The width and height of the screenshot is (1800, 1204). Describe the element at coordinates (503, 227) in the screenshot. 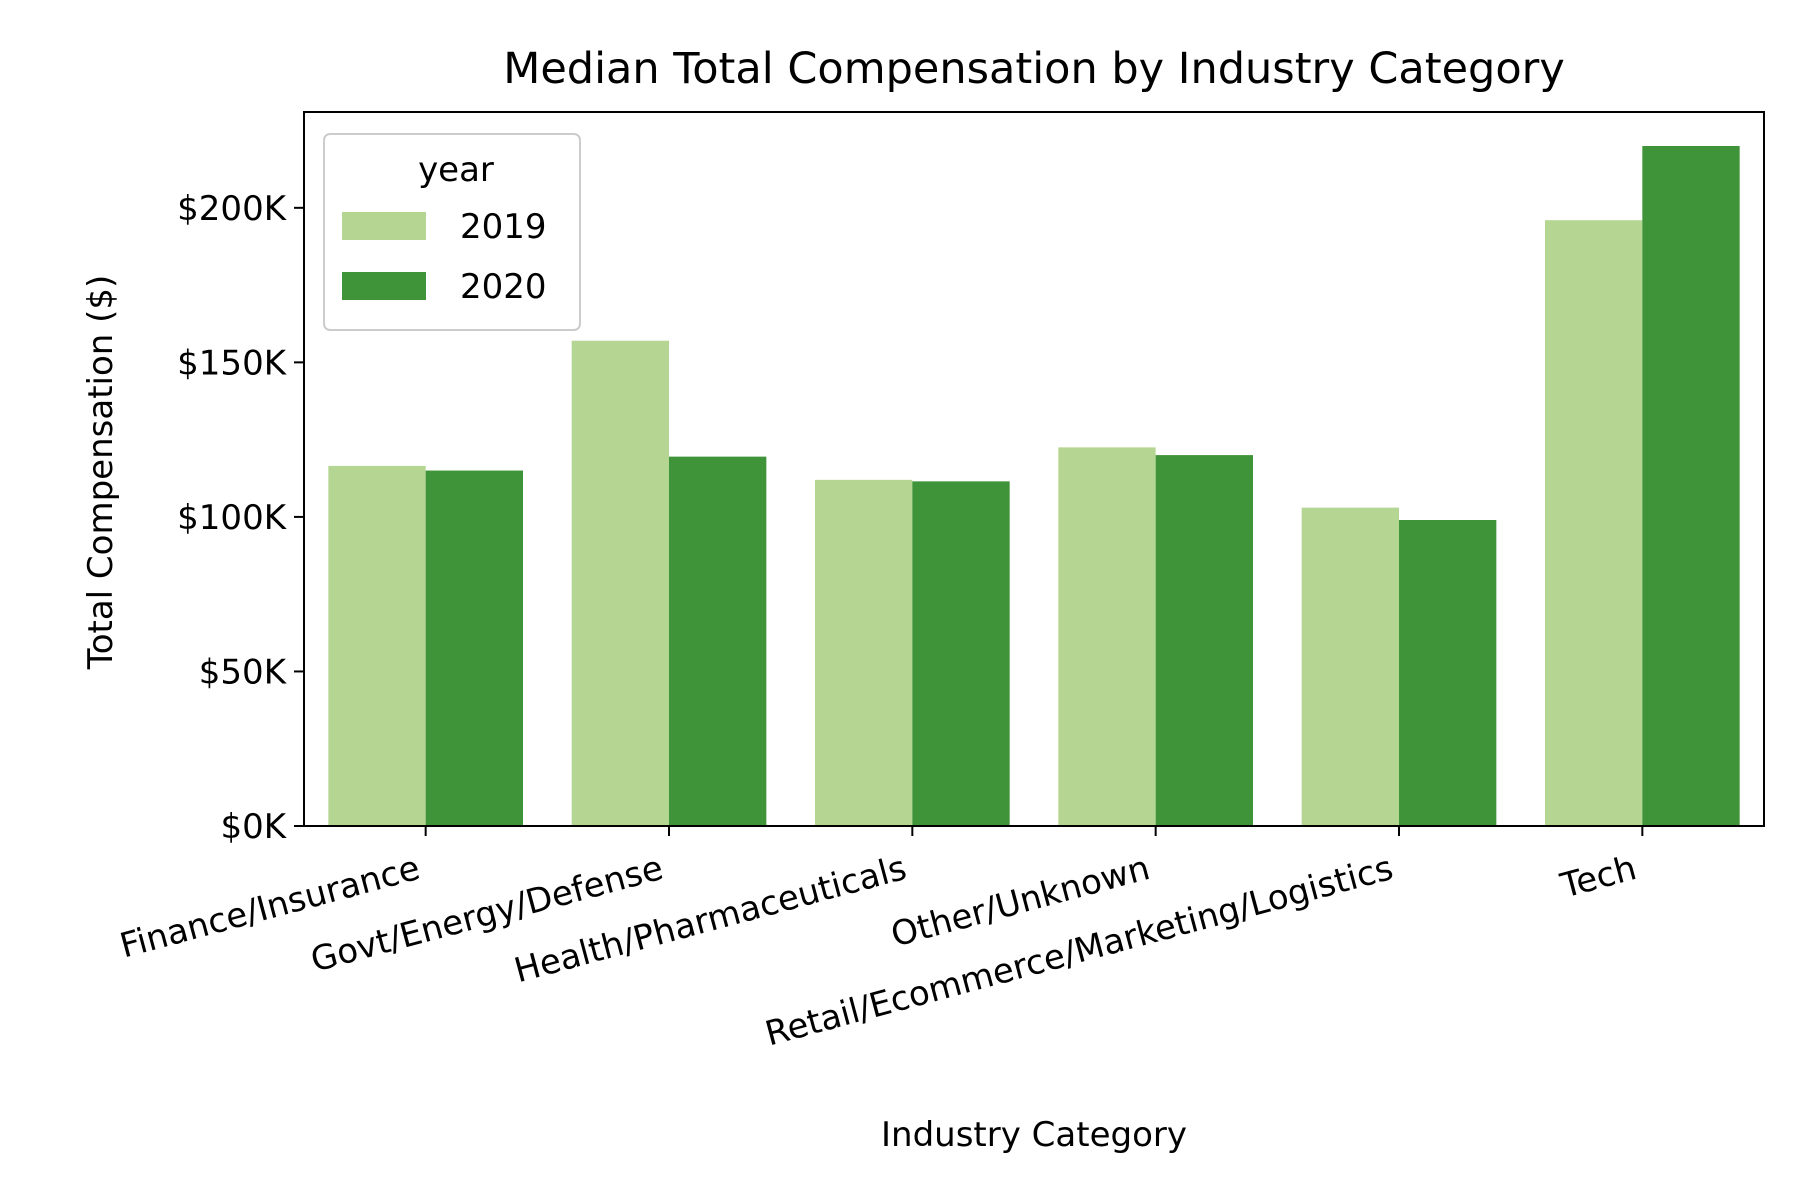

I see `legend-label-2019: 2019` at that location.